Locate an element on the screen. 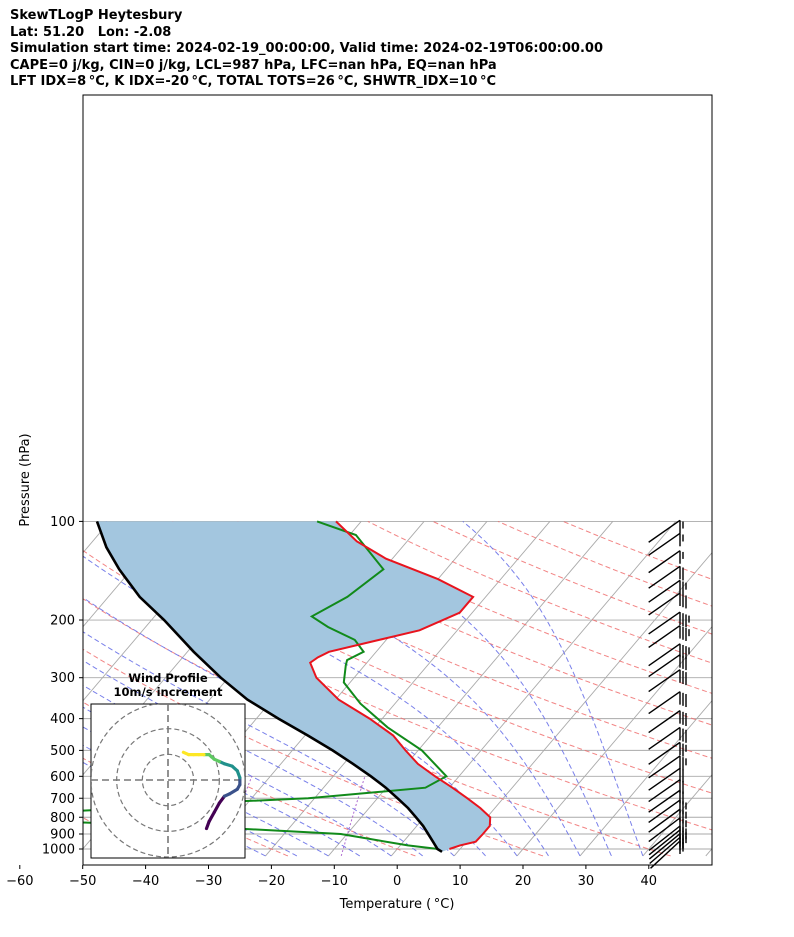 This screenshot has width=794, height=937. wind-barbs is located at coordinates (669, 694).